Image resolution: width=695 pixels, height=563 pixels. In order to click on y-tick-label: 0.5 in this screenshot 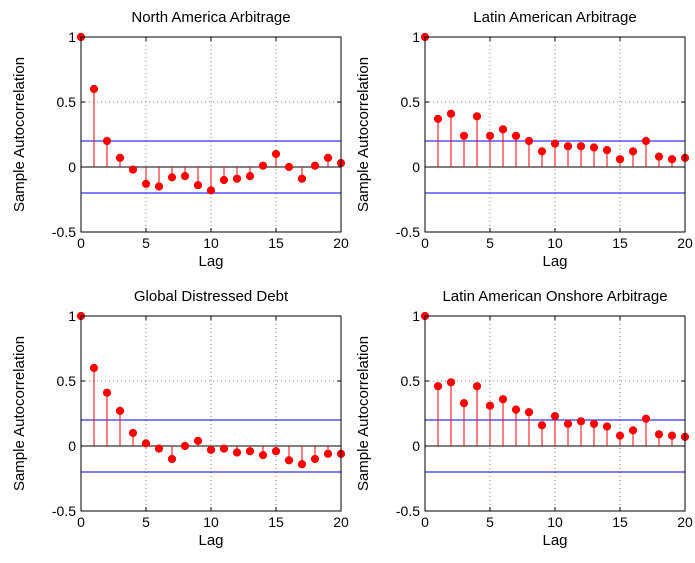, I will do `click(411, 102)`.